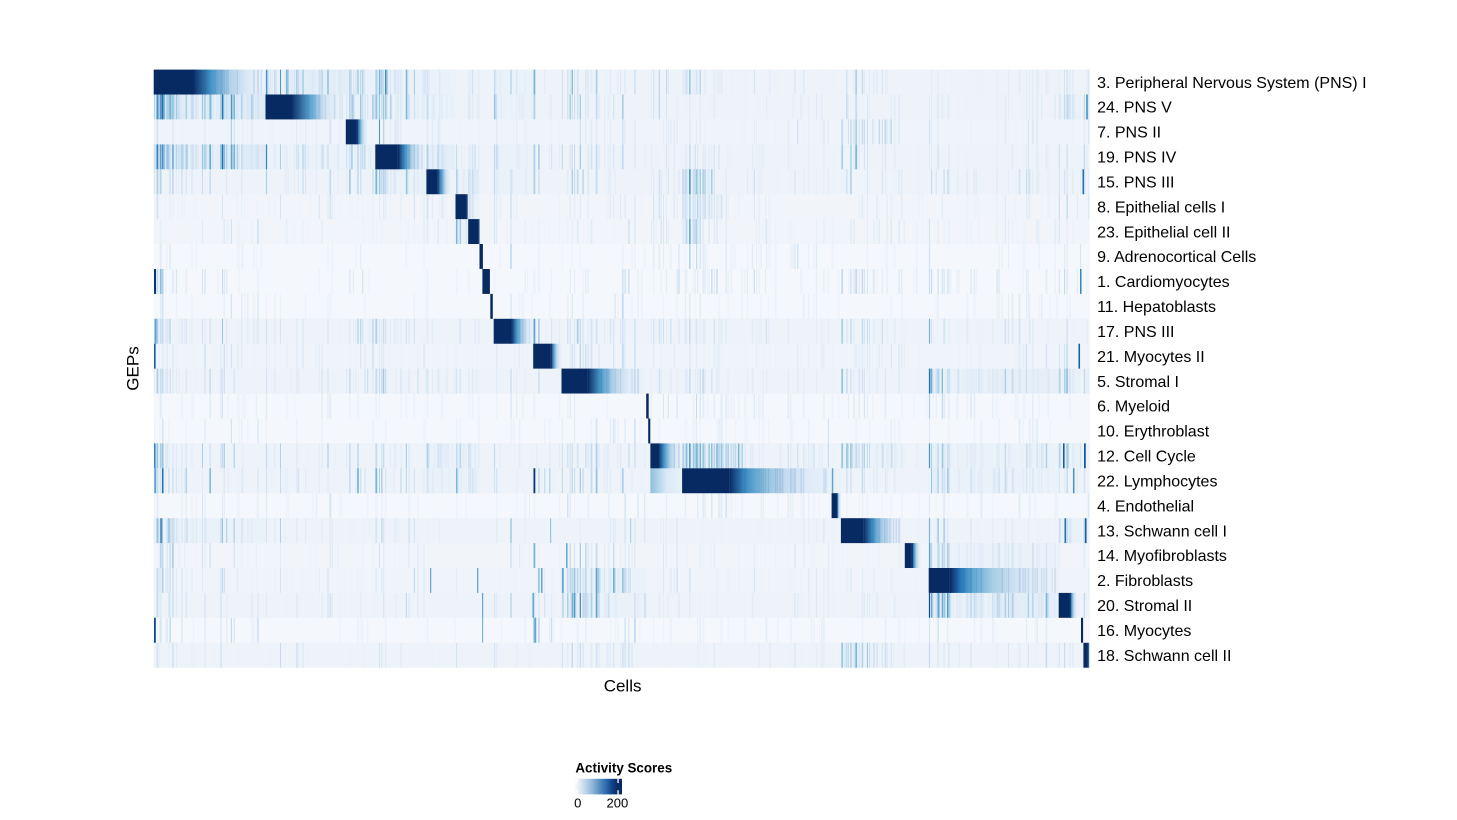 Image resolution: width=1457 pixels, height=820 pixels. Describe the element at coordinates (1135, 332) in the screenshot. I see `svg-text: 17. PNS III` at that location.